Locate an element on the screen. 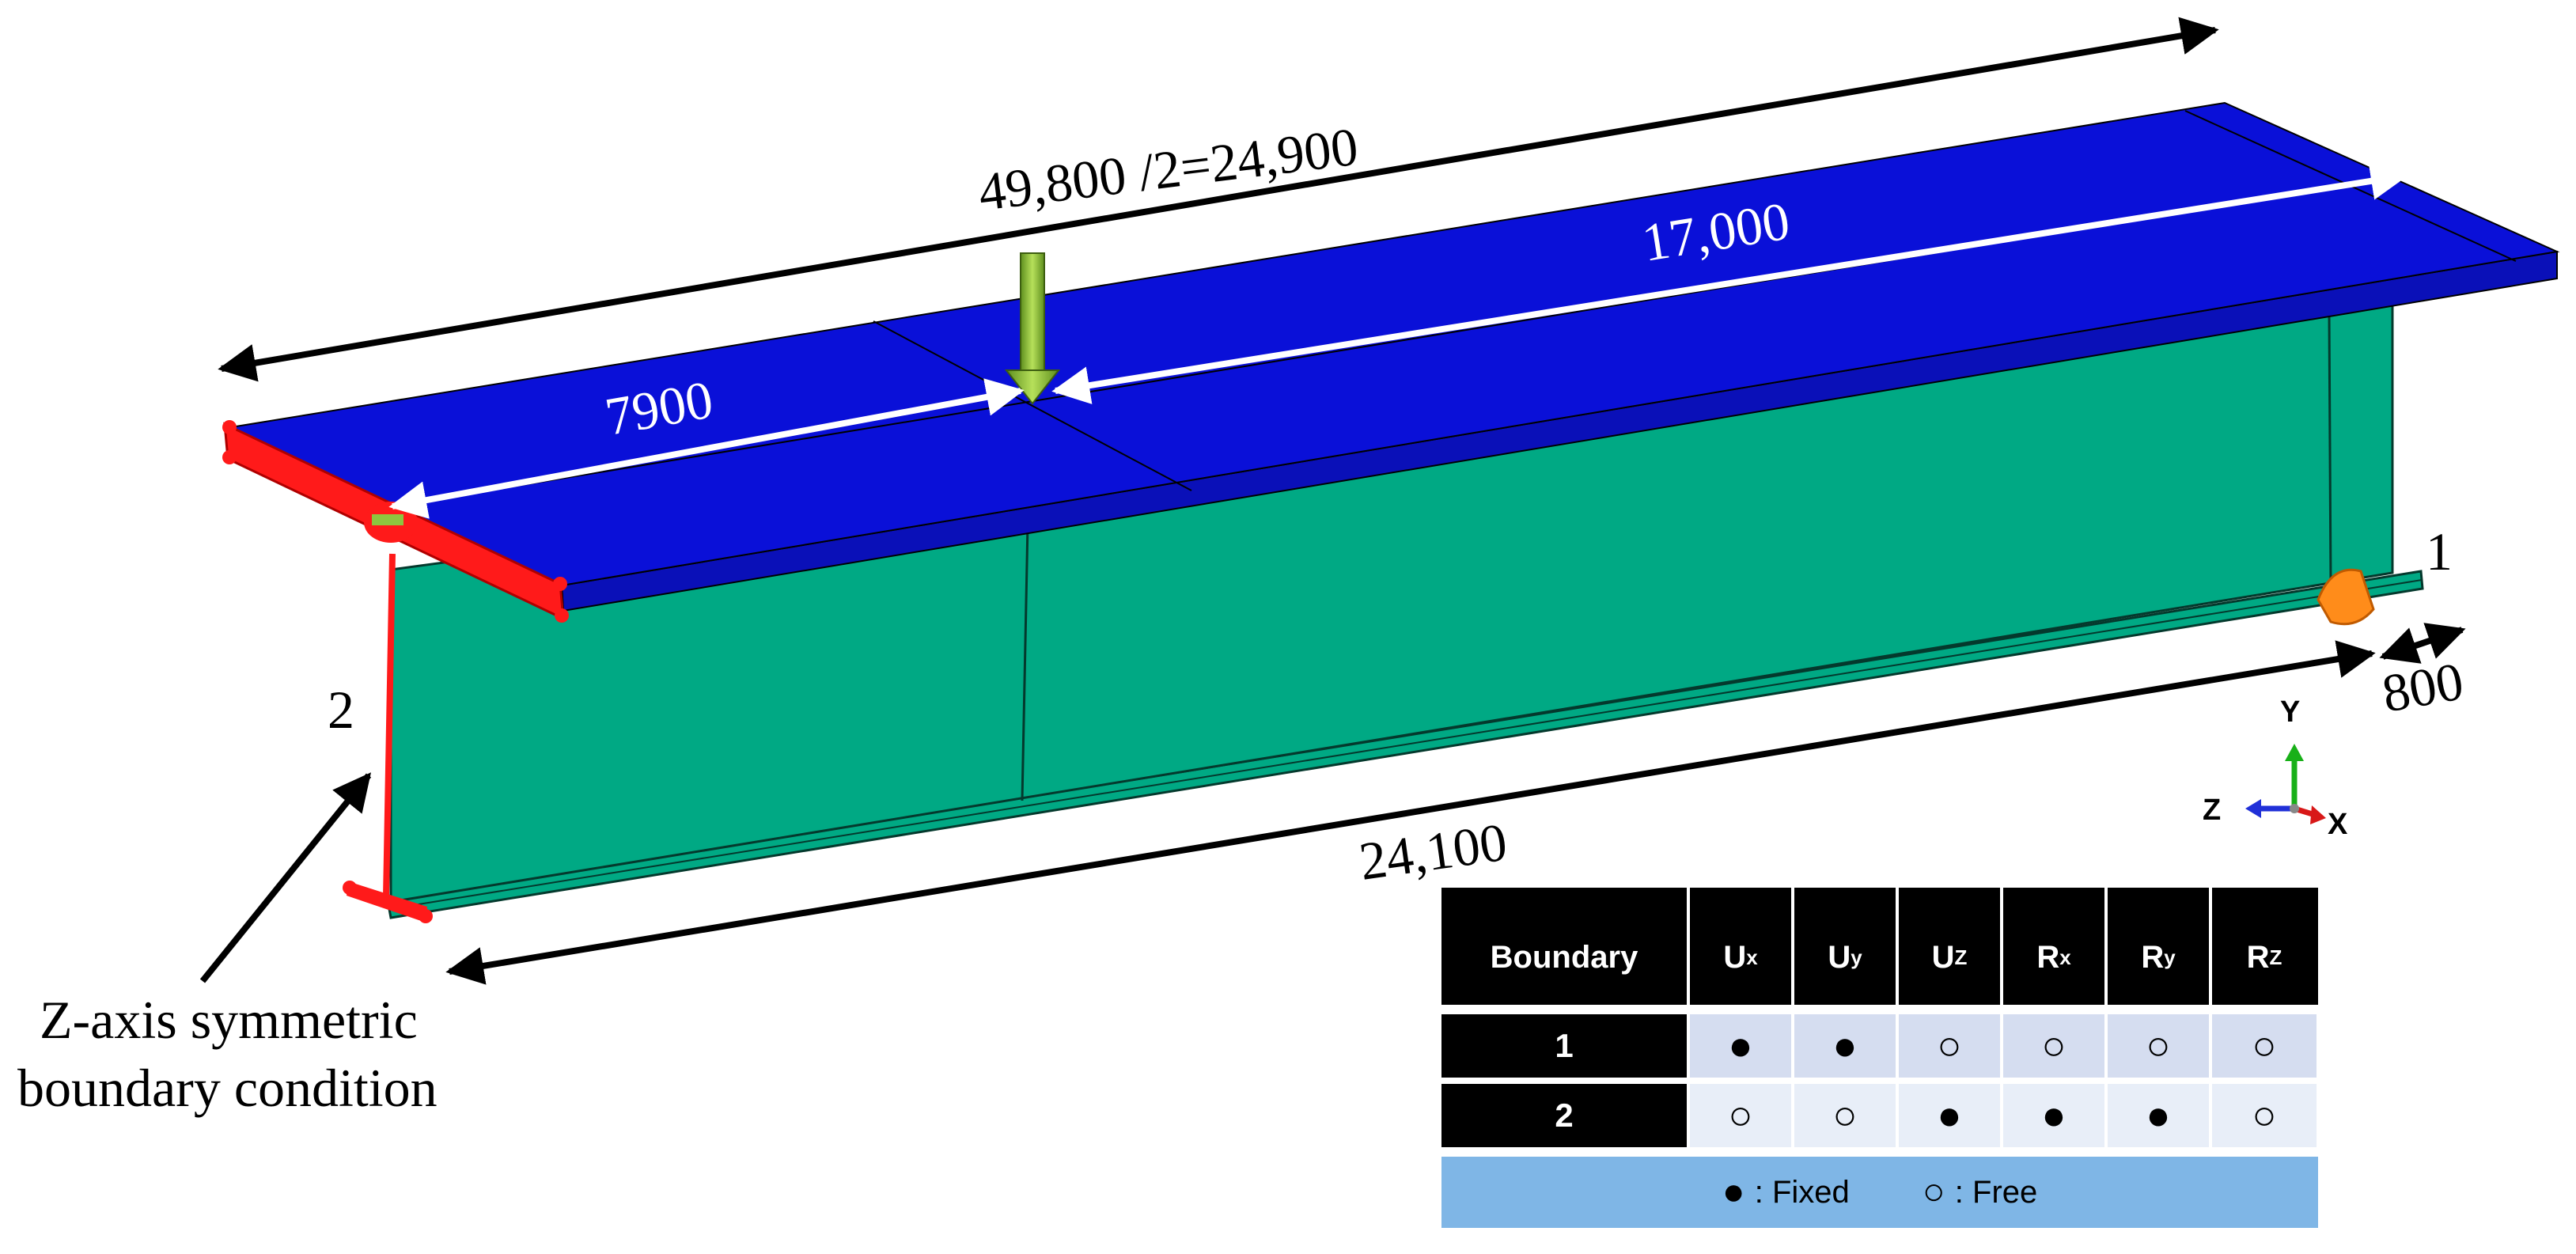  legend-free: ○ : Free is located at coordinates (1980, 1192).